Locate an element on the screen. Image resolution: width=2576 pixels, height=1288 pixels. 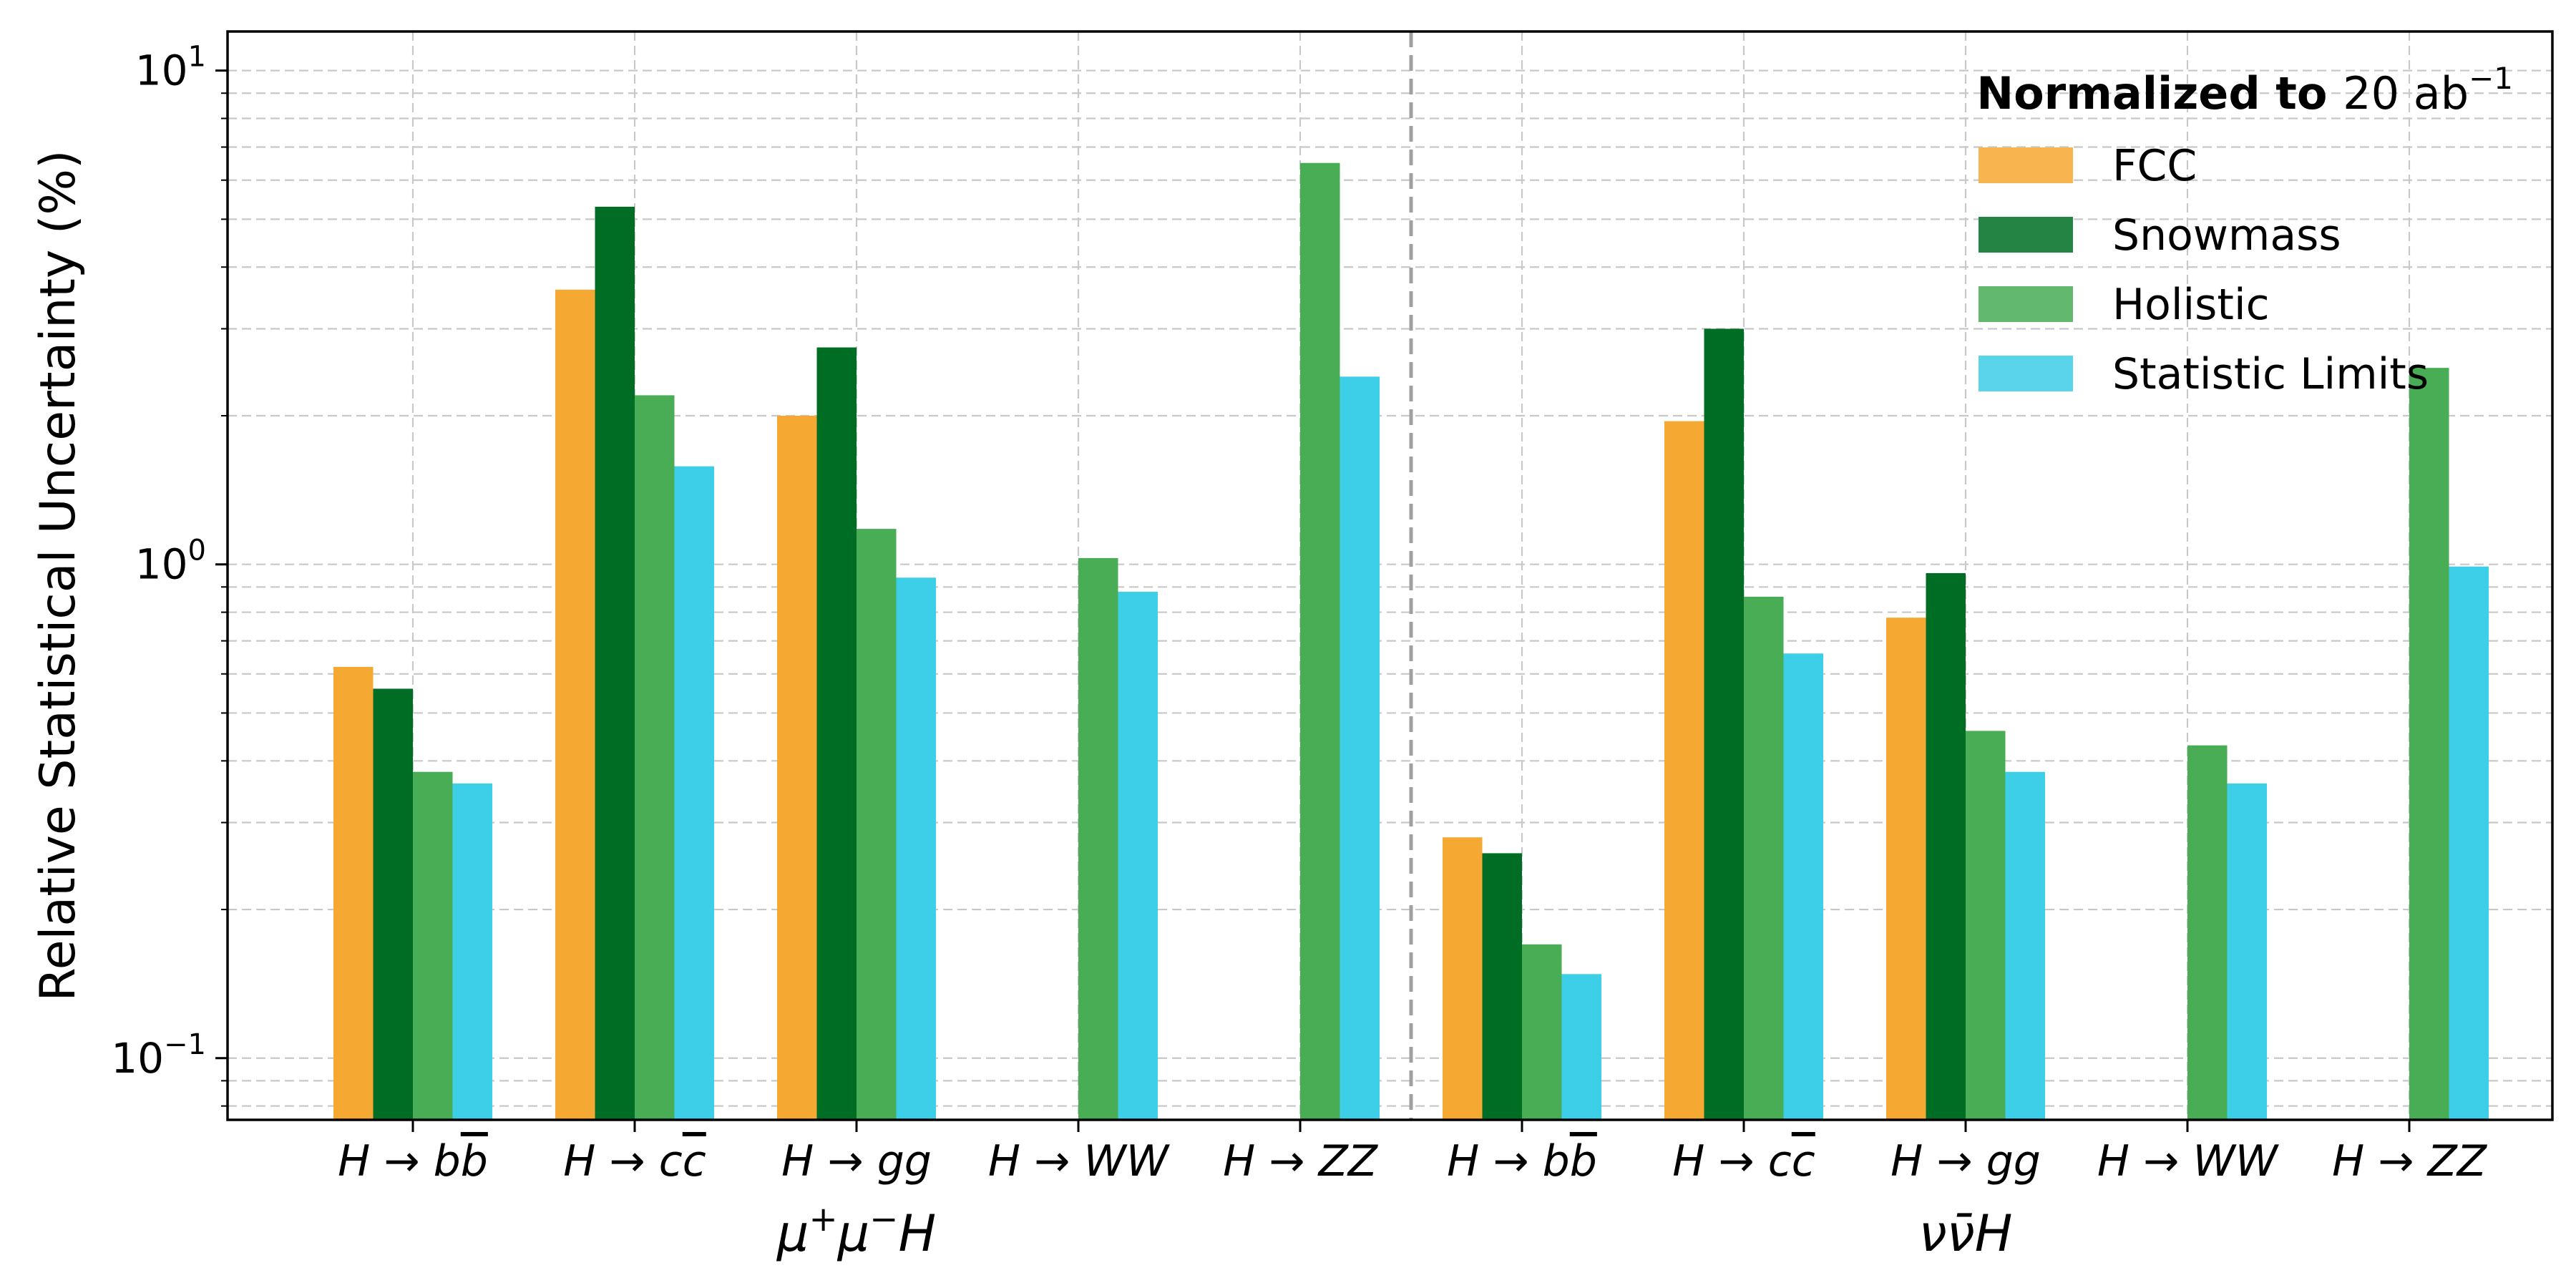
y-tick-label: 10⁰ is located at coordinates (170, 562).